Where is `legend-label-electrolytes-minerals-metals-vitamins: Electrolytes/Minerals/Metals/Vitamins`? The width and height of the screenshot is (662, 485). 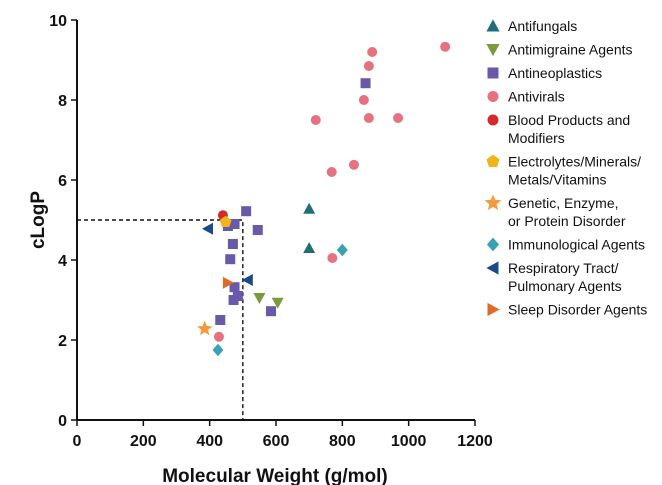 legend-label-electrolytes-minerals-metals-vitamins: Electrolytes/Minerals/Metals/Vitamins is located at coordinates (574, 171).